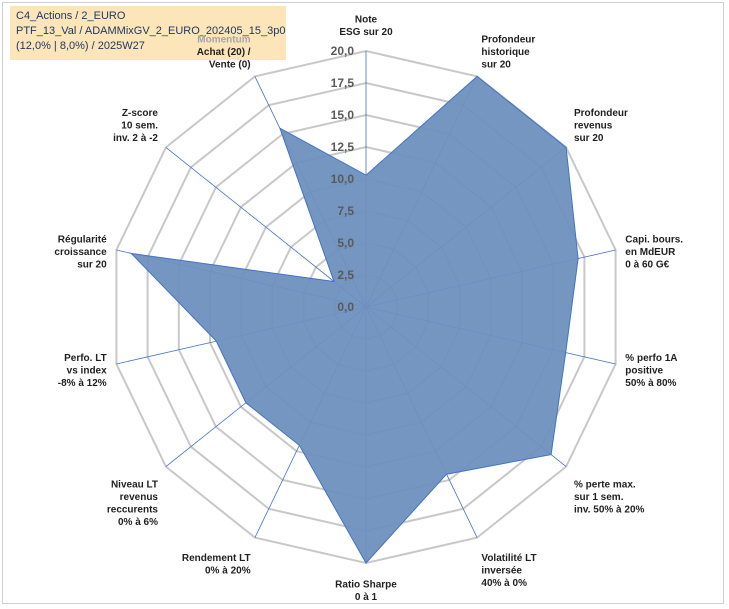 This screenshot has height=609, width=729. What do you see at coordinates (71, 16) in the screenshot?
I see `title-line-1: C4_Actions / 2_EURO` at bounding box center [71, 16].